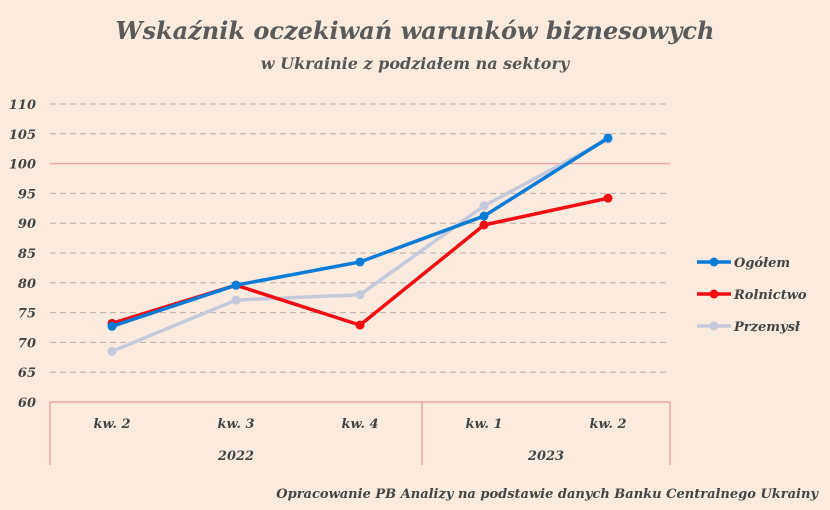 The image size is (830, 510). What do you see at coordinates (27, 403) in the screenshot?
I see `y-tick-label: 60` at bounding box center [27, 403].